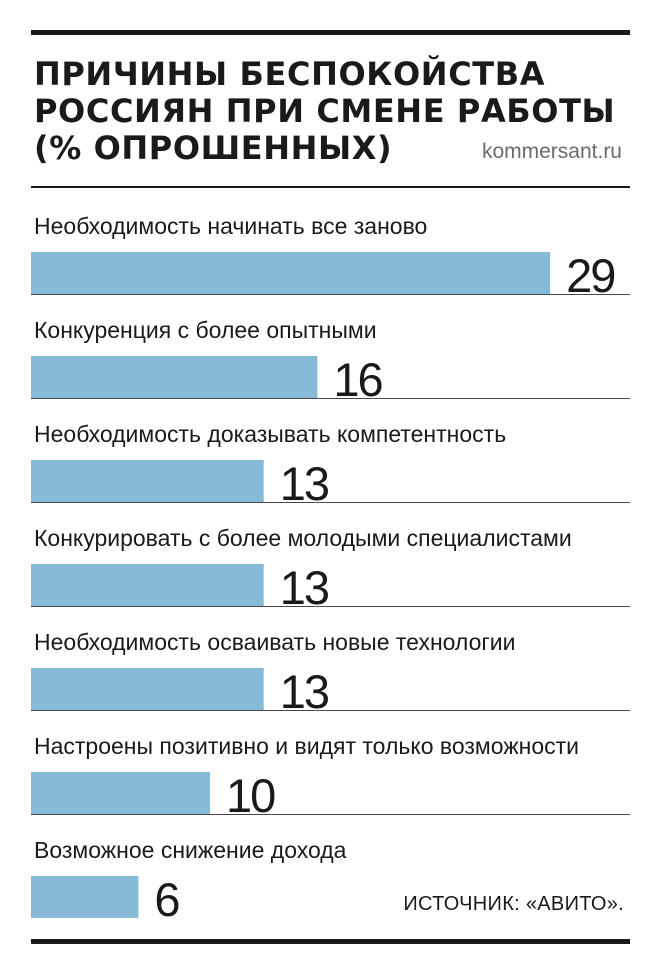 The image size is (660, 973). Describe the element at coordinates (190, 850) in the screenshot. I see `category-label: Возможное снижение дохода` at that location.